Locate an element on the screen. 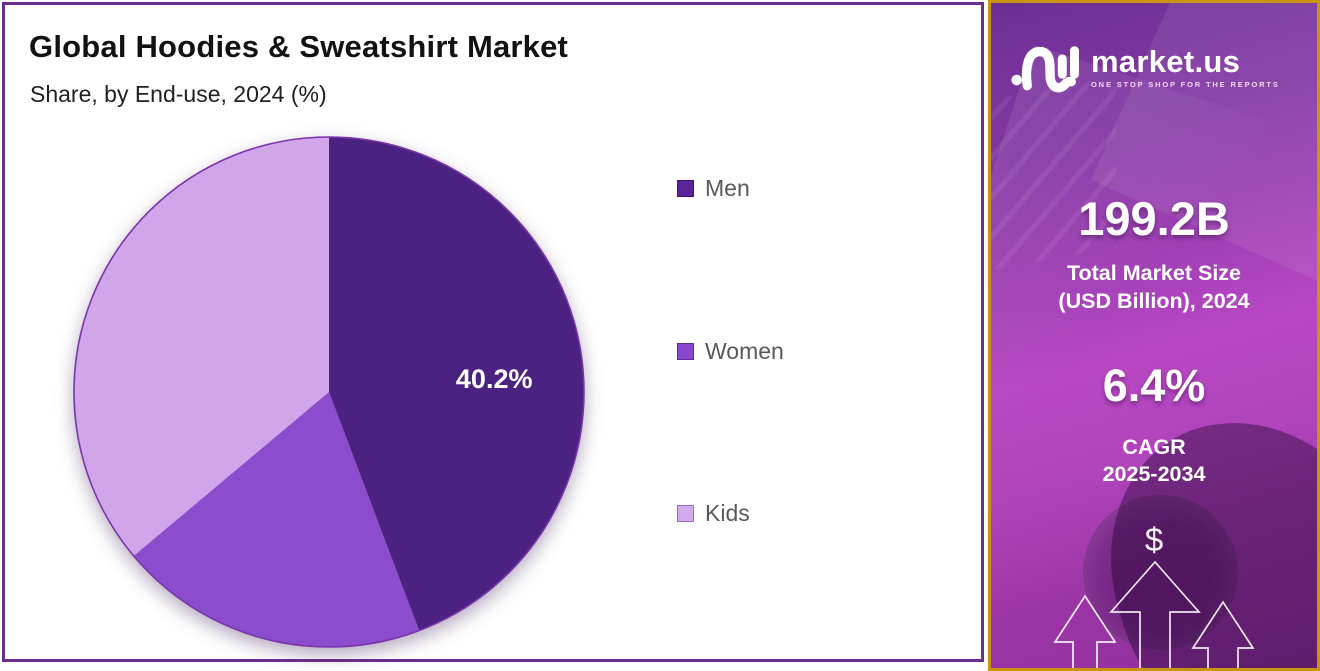  stat-cagr-caption: CAGR is located at coordinates (1154, 447).